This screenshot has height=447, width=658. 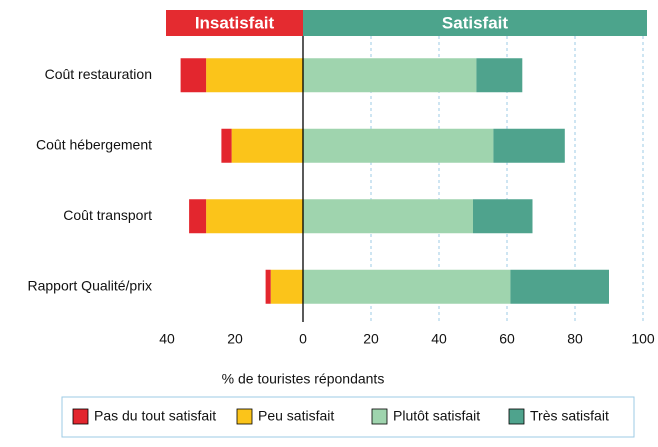 What do you see at coordinates (569, 416) in the screenshot?
I see `legend-label: Très satisfait` at bounding box center [569, 416].